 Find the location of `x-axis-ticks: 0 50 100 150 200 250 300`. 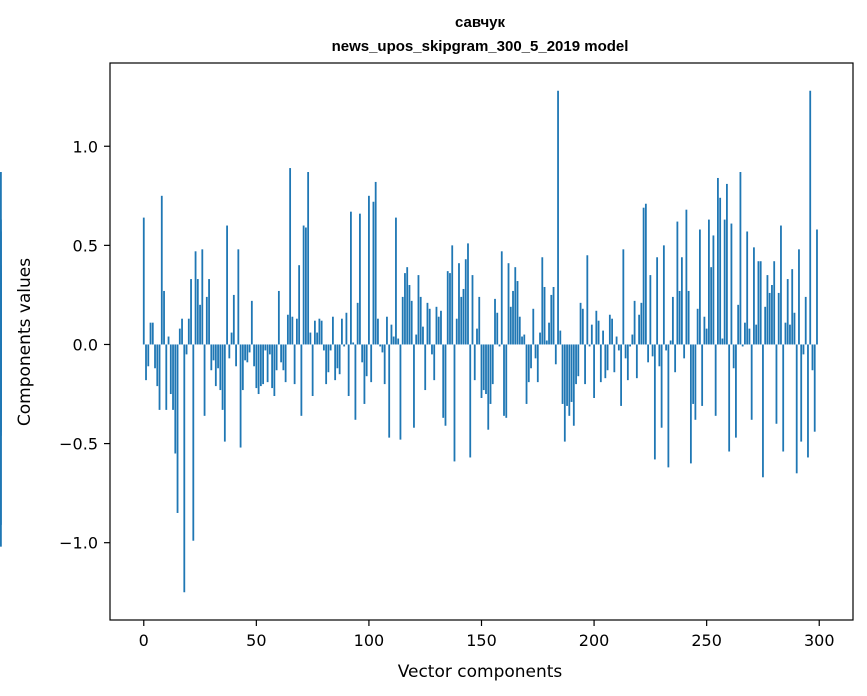

x-axis-ticks: 0 50 100 150 200 250 300 is located at coordinates (487, 635).